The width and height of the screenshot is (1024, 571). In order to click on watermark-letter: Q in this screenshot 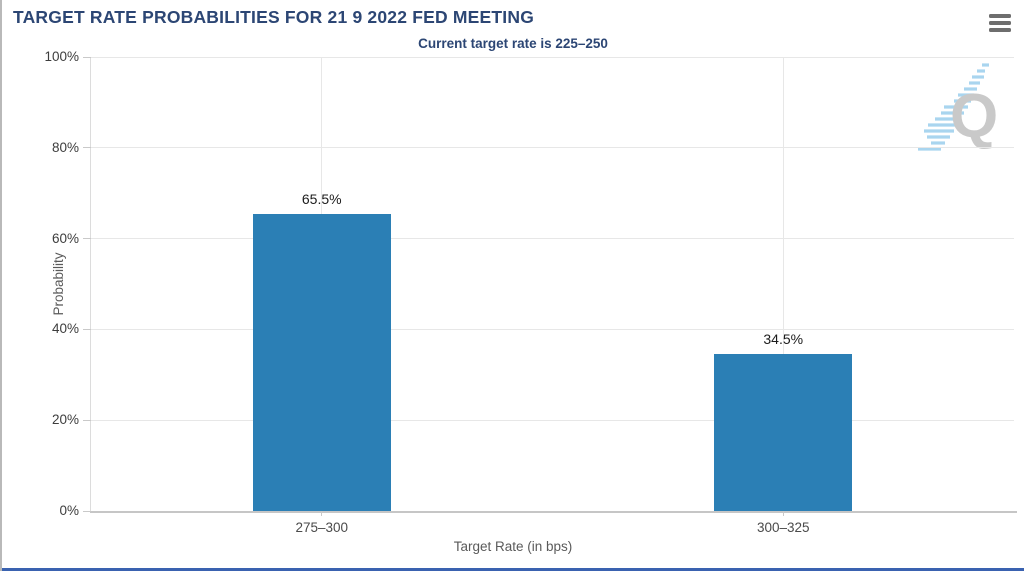, I will do `click(974, 116)`.